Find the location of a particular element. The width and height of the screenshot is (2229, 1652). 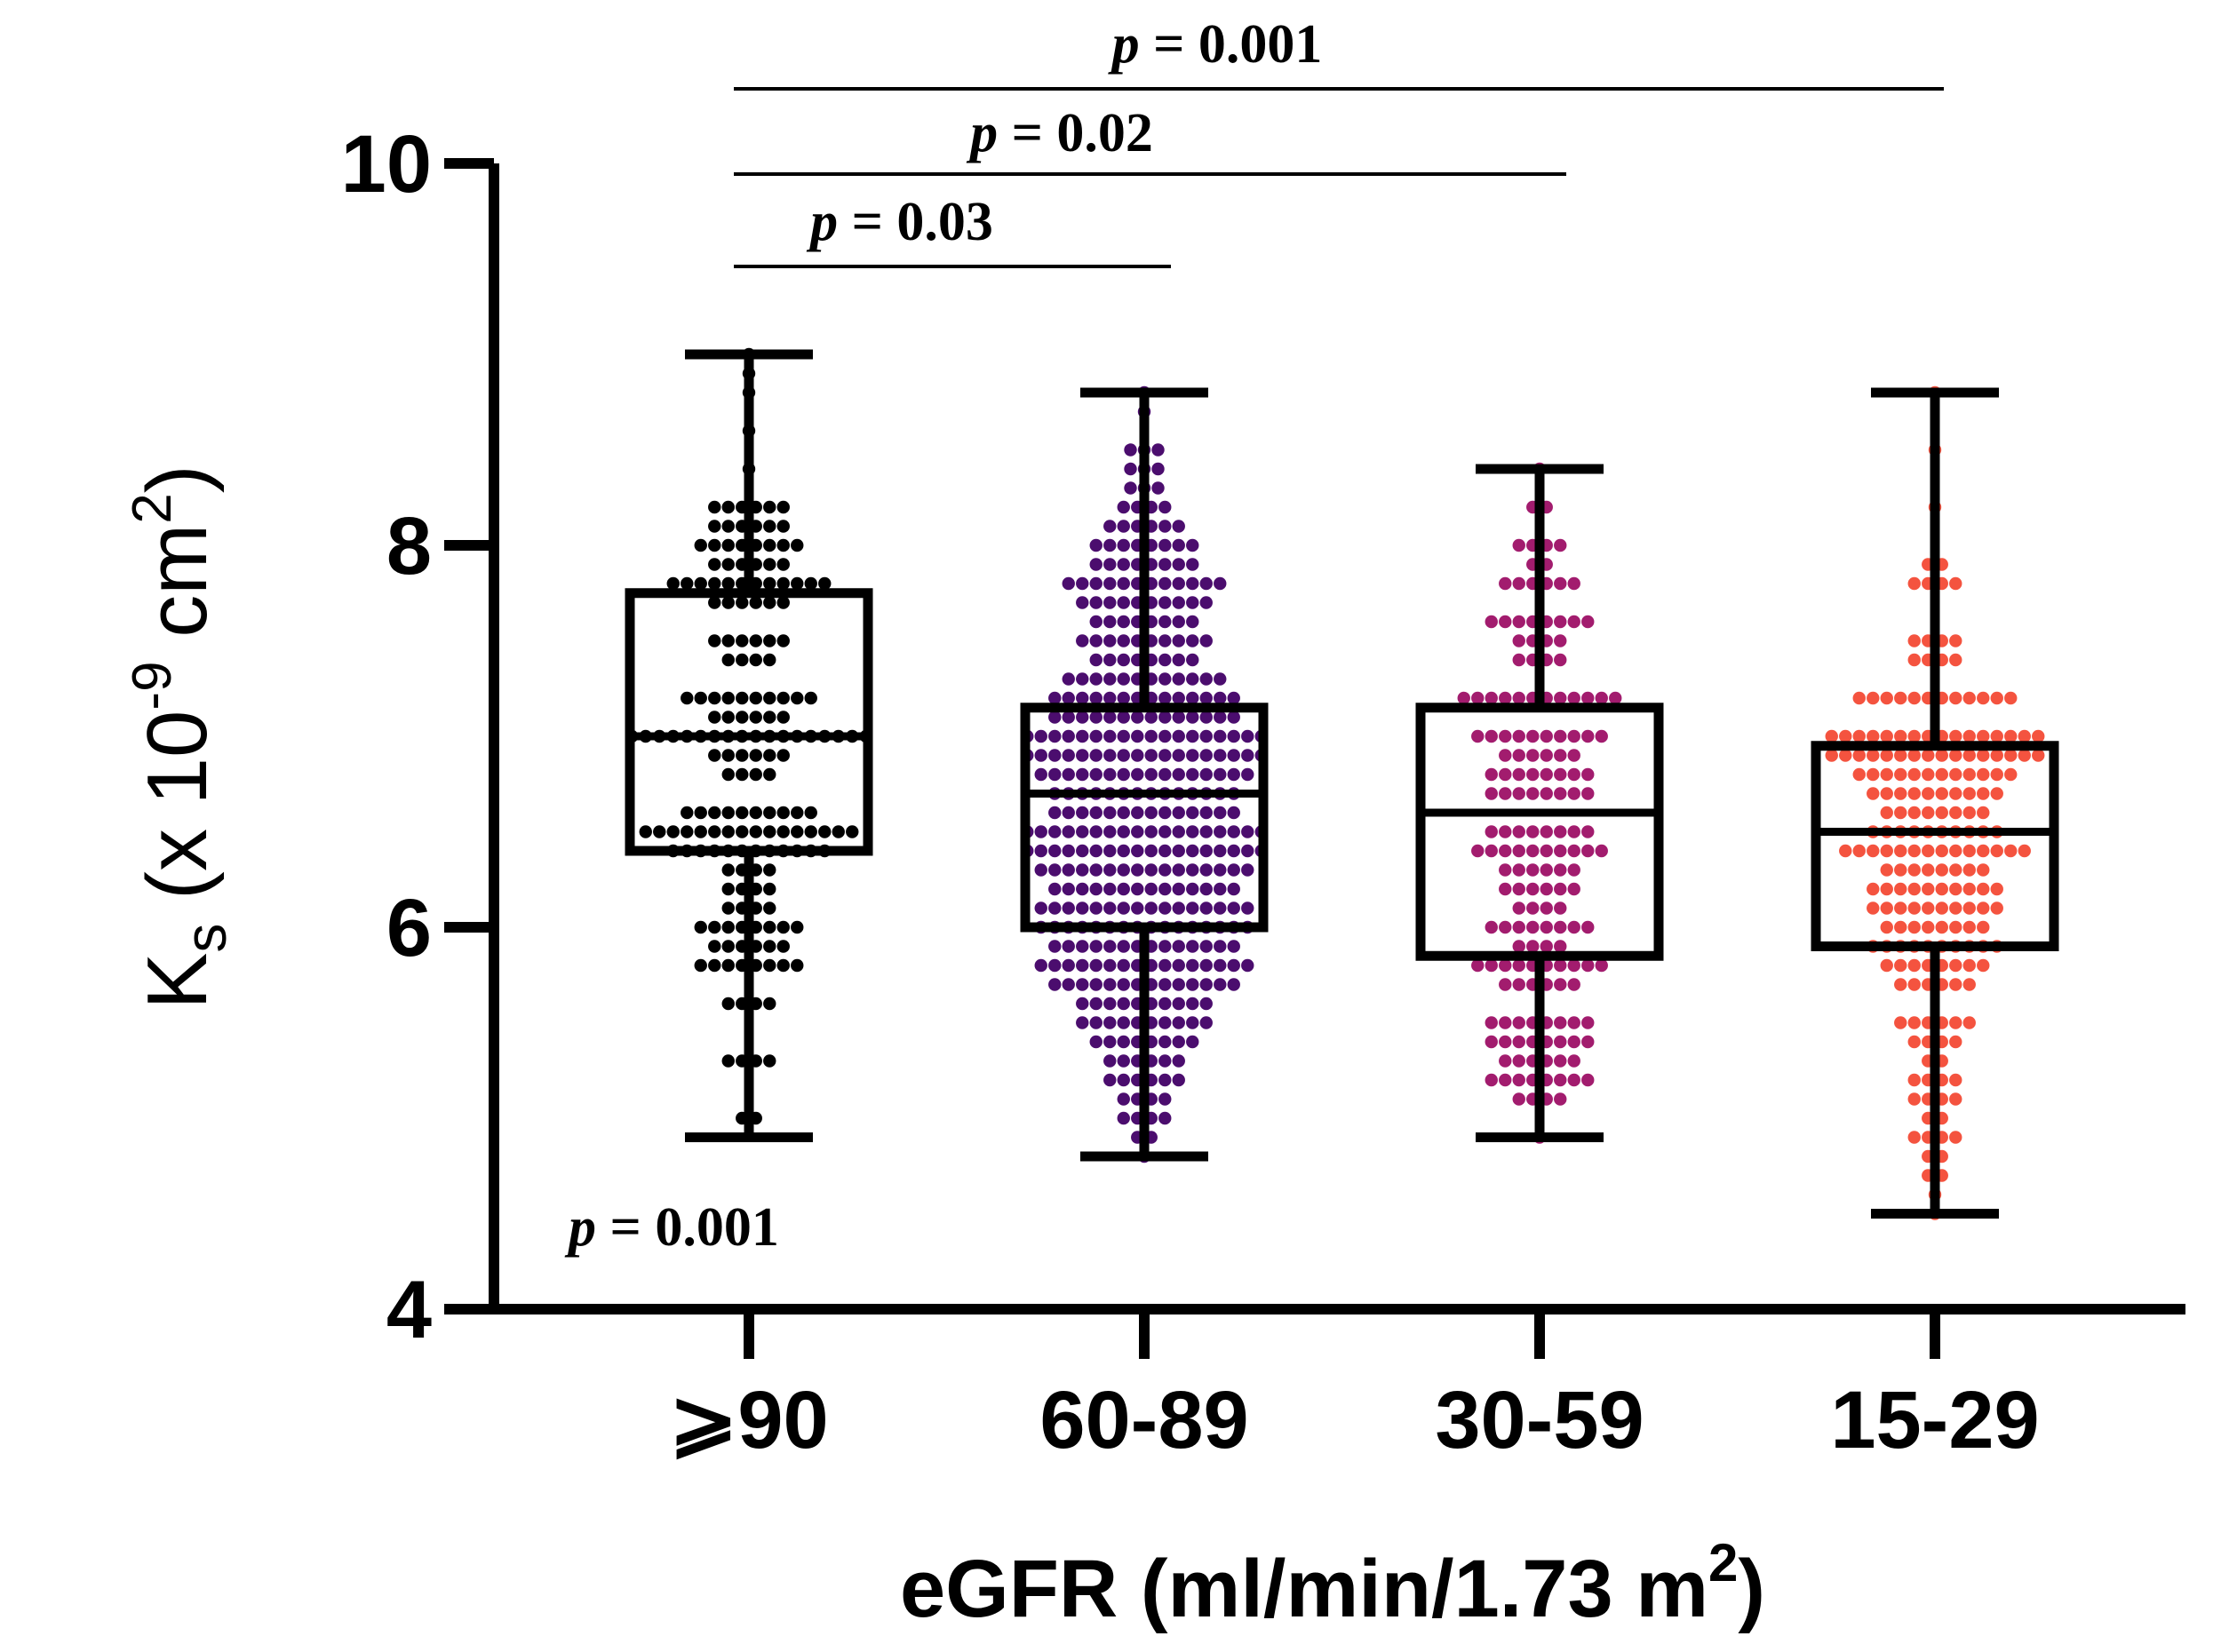

x-ticks: ⩾90 60-89 30-59 15-29 is located at coordinates (1354, 1387).